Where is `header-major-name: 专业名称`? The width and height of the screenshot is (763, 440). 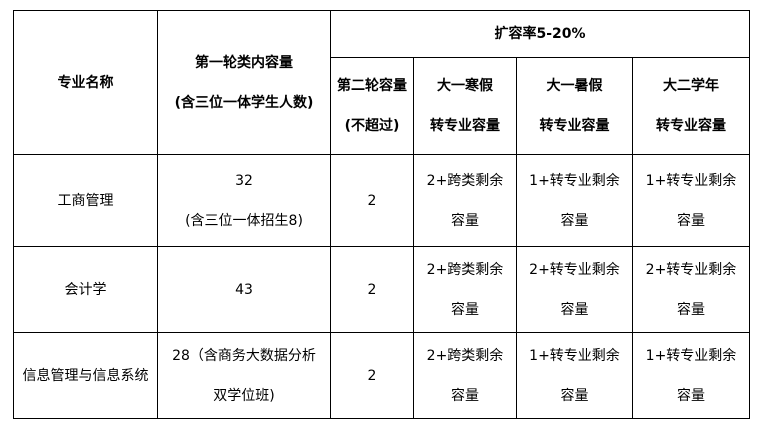
header-major-name: 专业名称 is located at coordinates (85, 82).